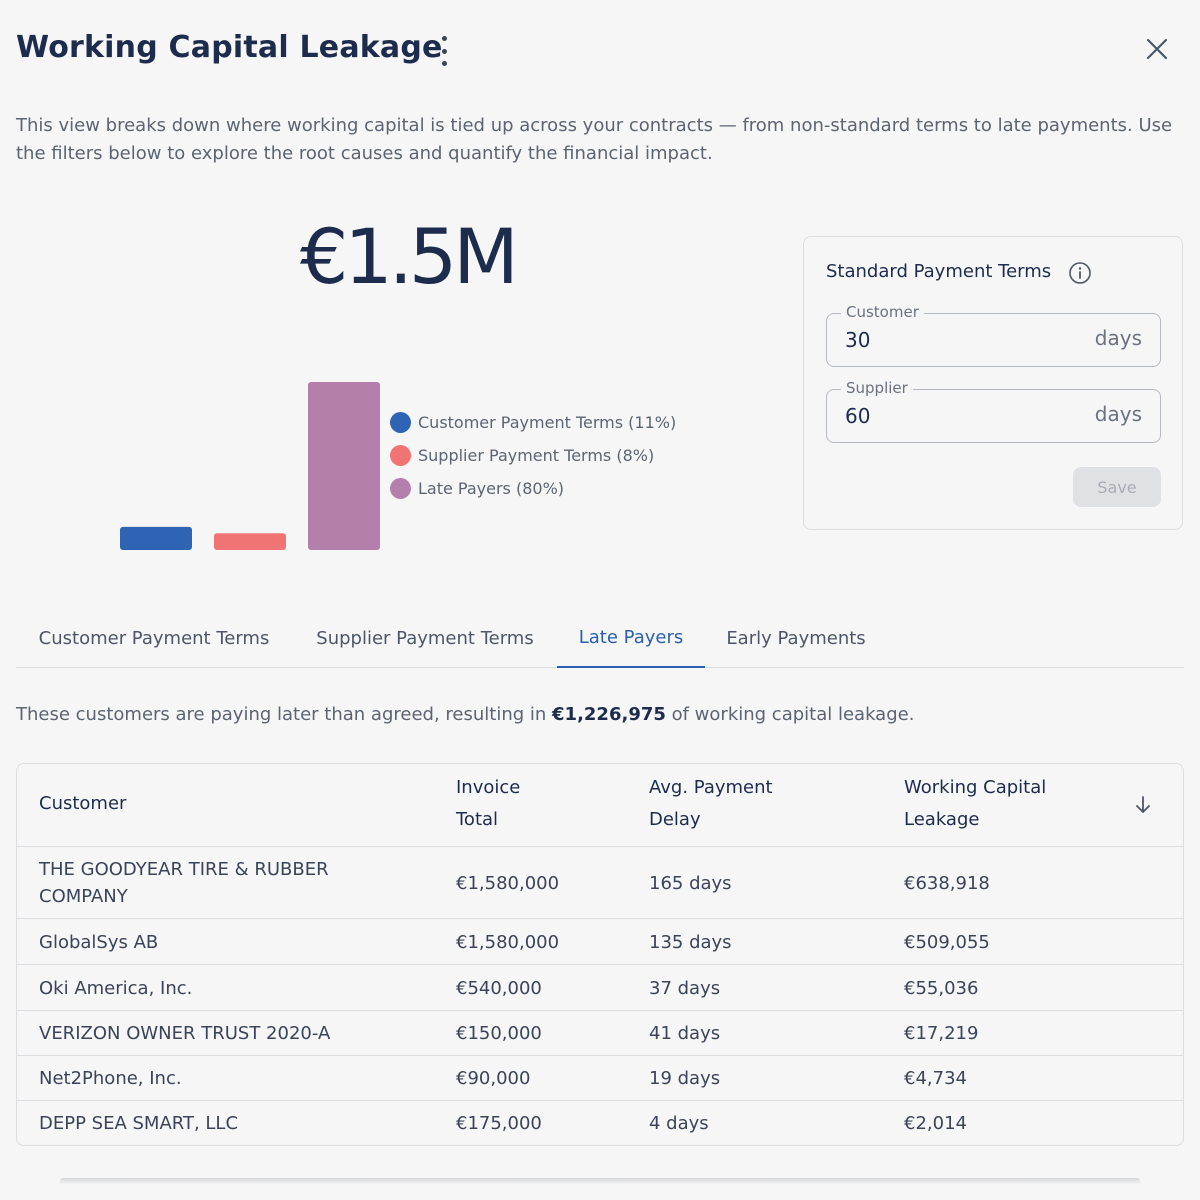 The image size is (1200, 1200). What do you see at coordinates (711, 787) in the screenshot?
I see `column-header-line: Avg. Payment` at bounding box center [711, 787].